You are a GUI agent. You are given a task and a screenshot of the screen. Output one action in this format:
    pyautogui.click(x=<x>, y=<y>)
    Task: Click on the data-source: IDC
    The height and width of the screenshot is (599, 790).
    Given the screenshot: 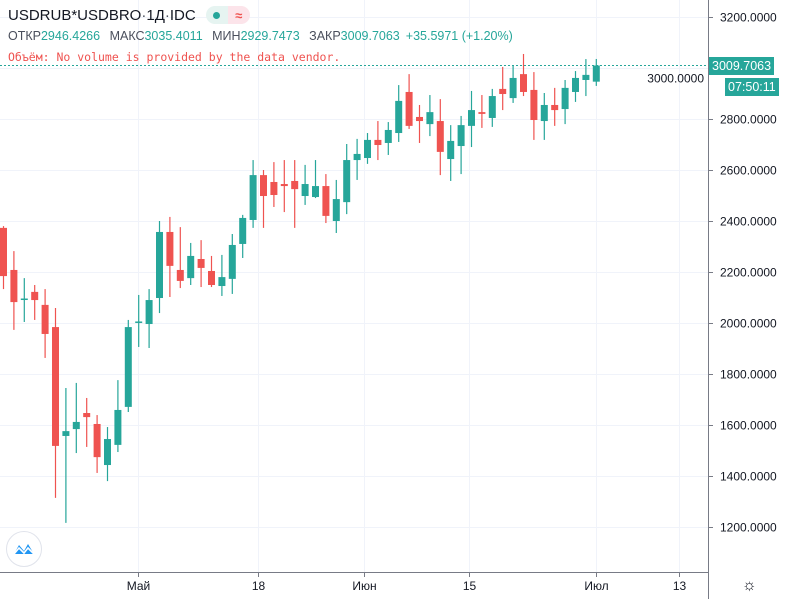 What is the action you would take?
    pyautogui.click(x=182, y=15)
    